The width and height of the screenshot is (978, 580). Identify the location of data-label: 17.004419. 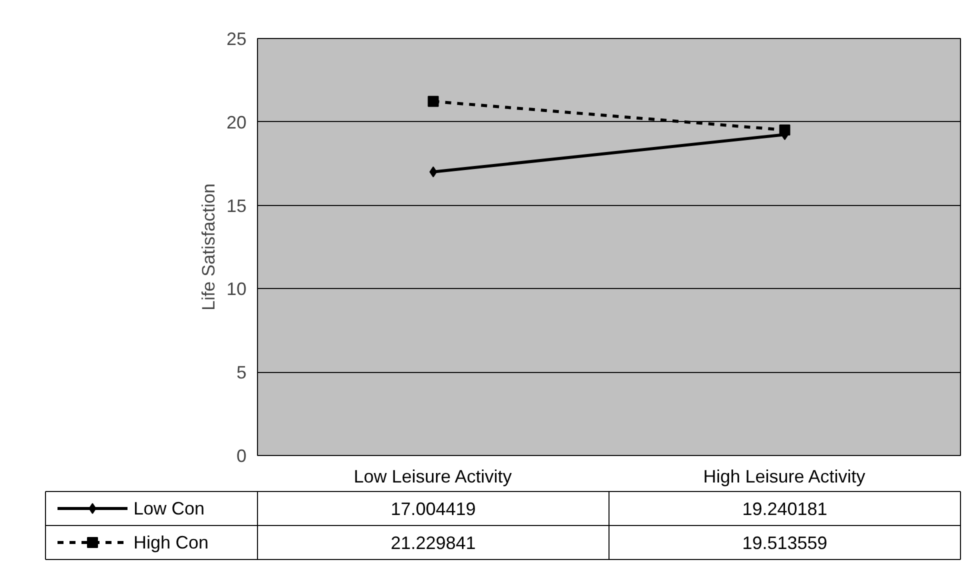
(433, 509).